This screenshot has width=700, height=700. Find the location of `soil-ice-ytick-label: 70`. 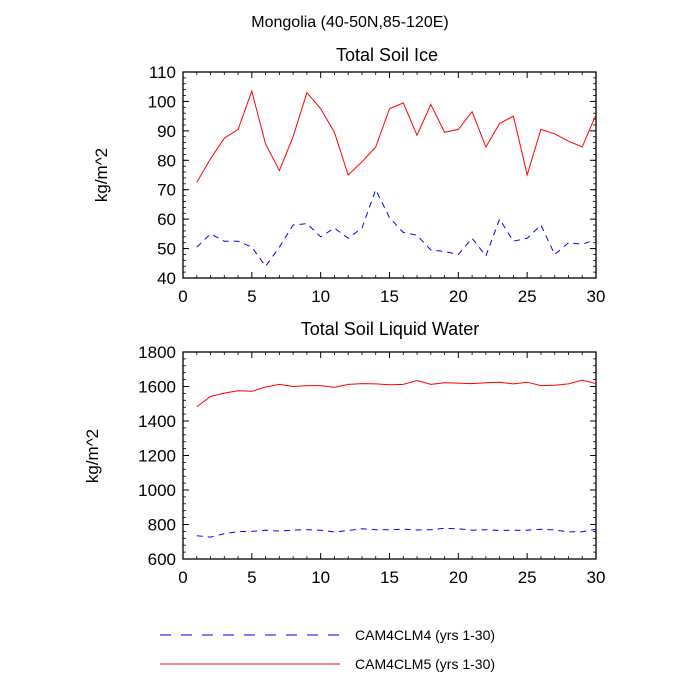

soil-ice-ytick-label: 70 is located at coordinates (166, 190).